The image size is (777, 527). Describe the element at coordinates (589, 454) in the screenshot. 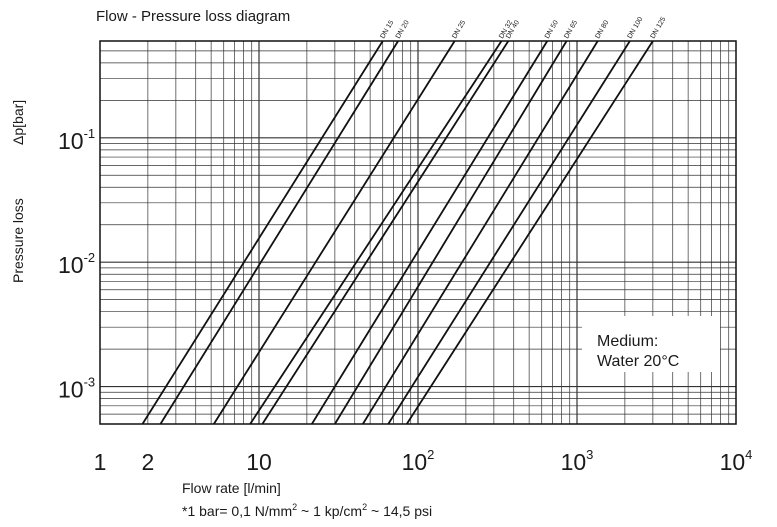

I see `x-tick-exponent: 3` at that location.